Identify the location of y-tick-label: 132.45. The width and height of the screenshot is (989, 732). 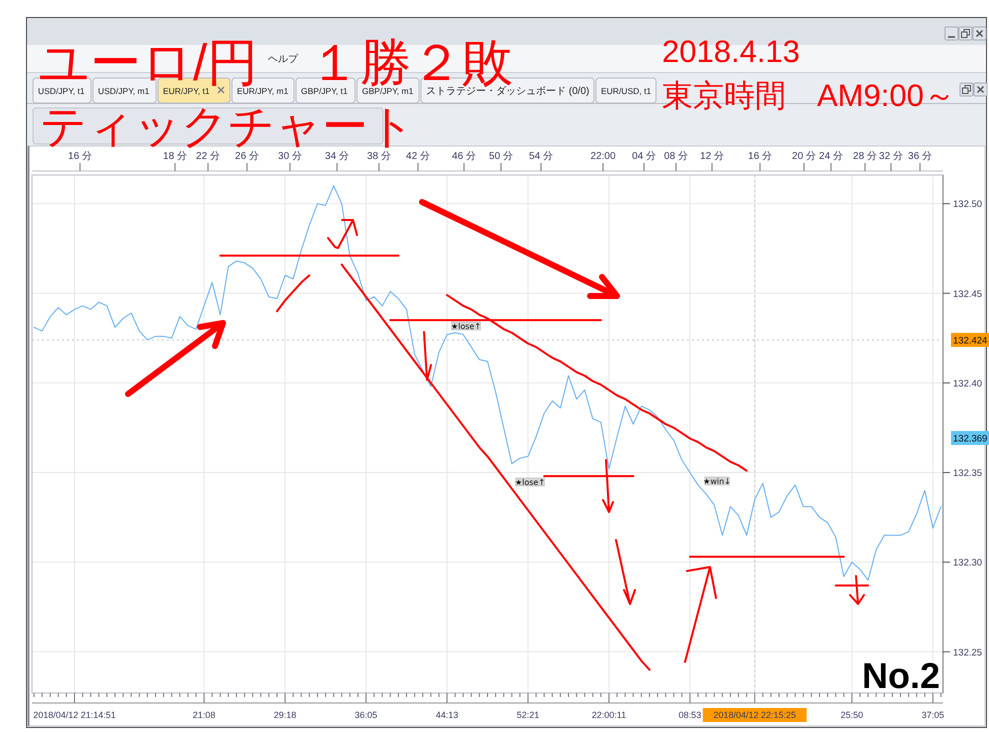
(967, 294).